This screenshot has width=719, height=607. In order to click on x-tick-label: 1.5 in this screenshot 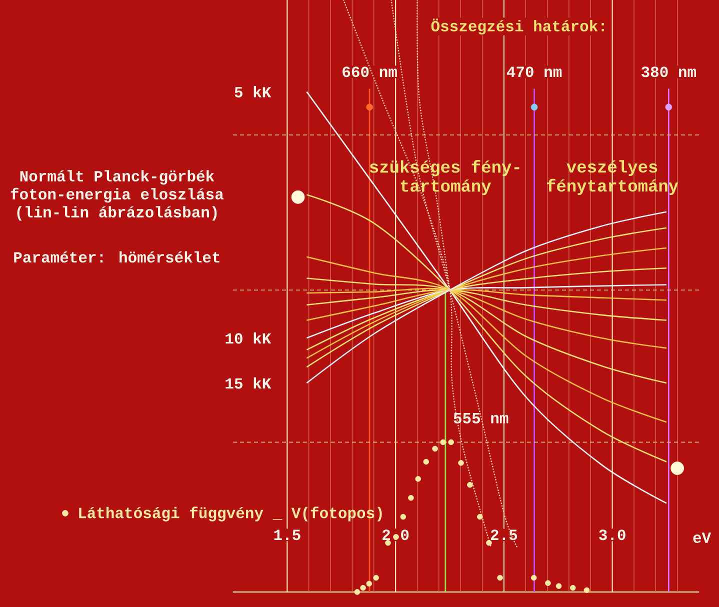, I will do `click(287, 535)`.